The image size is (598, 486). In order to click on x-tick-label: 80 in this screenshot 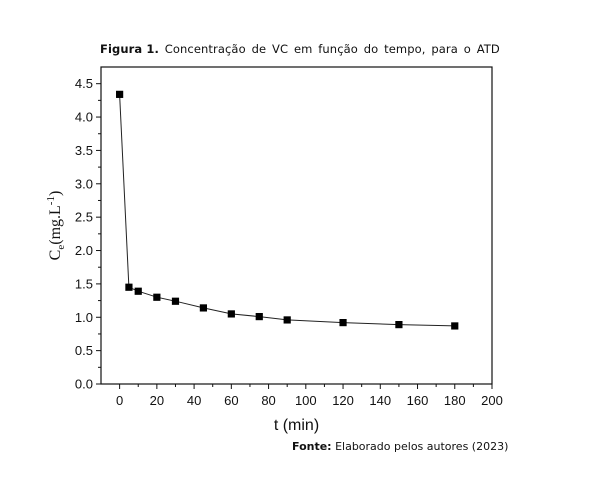, I will do `click(268, 400)`.